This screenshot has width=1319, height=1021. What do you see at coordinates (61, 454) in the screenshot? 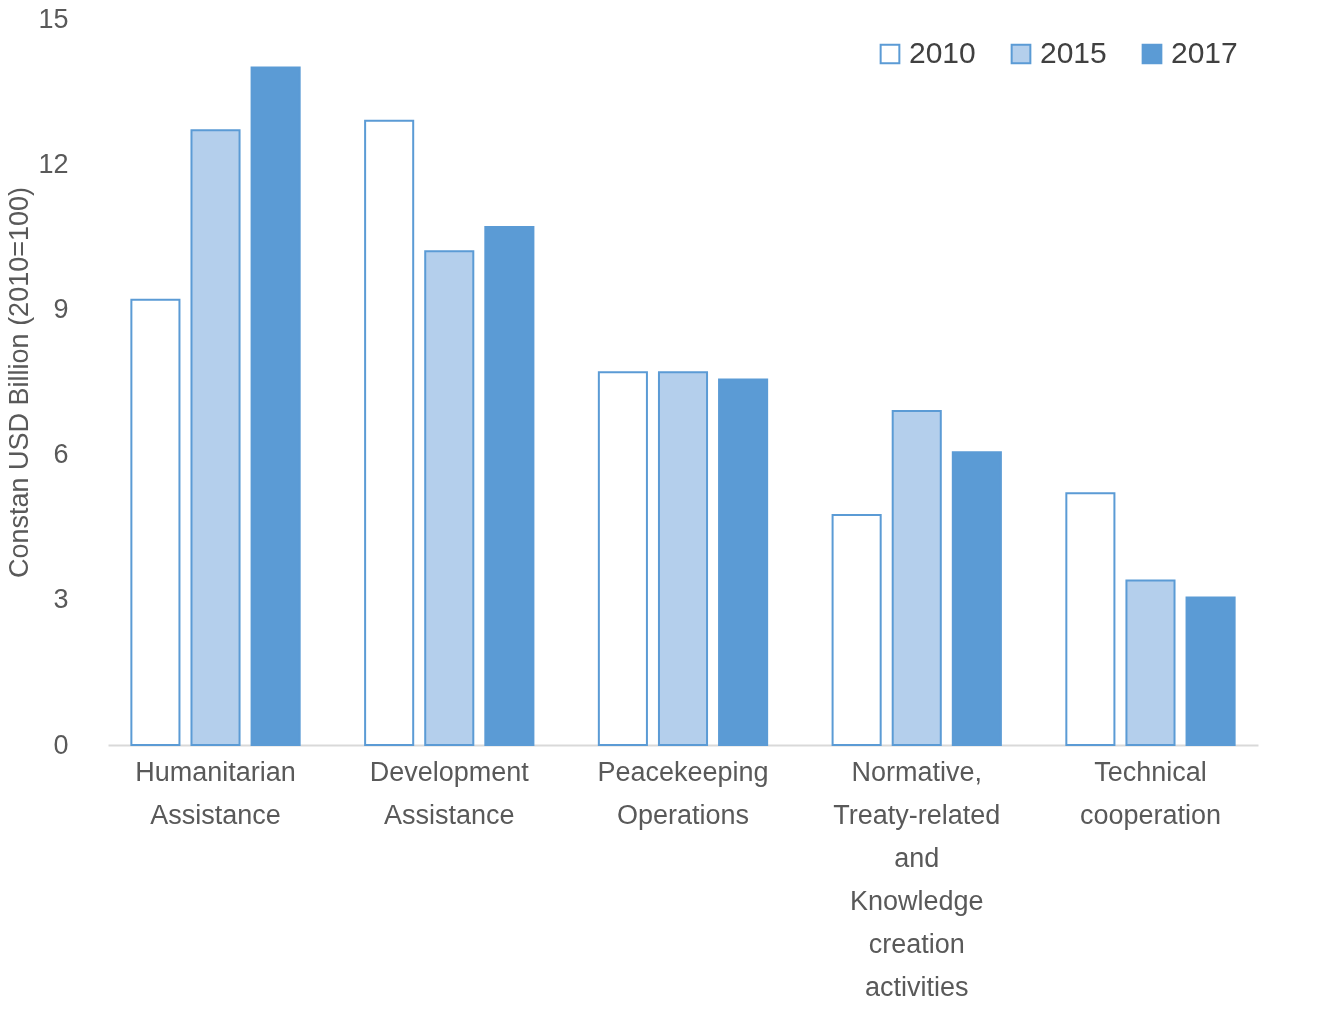
I see `y-tick-label: 6` at bounding box center [61, 454].